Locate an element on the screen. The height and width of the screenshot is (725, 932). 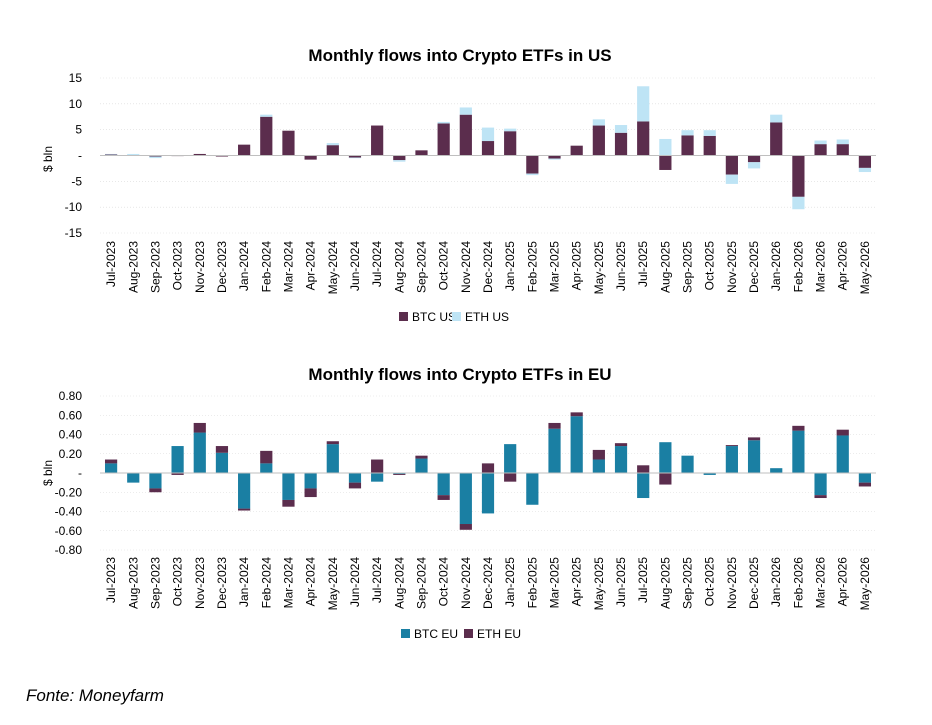
x-tick-label: Jan-2024 is located at coordinates (244, 582).